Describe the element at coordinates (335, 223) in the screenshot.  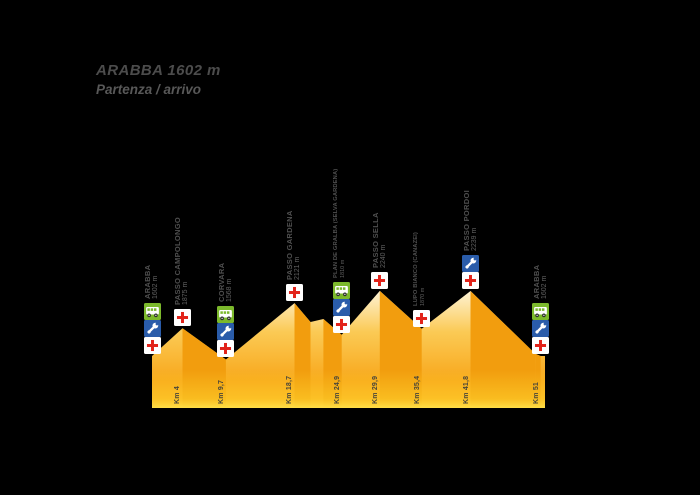
I see `waypoint-name: PLAN DE GRALBA (SELVA GARDENA)` at that location.